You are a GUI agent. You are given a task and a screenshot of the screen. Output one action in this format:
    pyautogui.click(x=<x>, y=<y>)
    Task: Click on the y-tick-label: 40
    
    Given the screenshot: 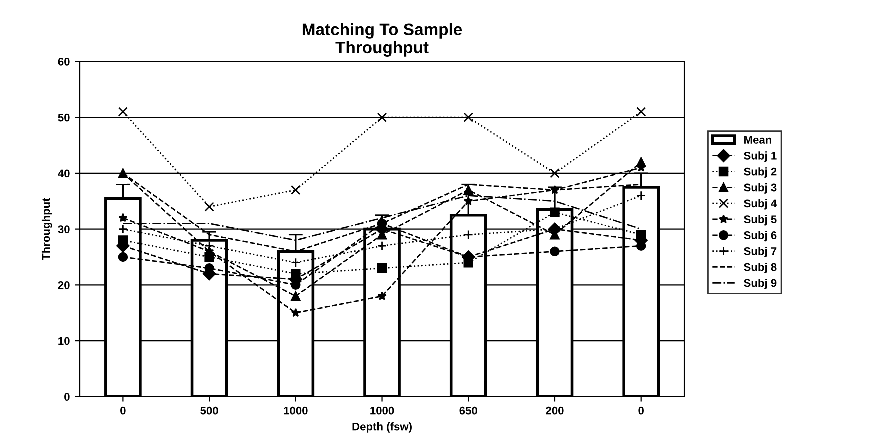 What is the action you would take?
    pyautogui.click(x=64, y=174)
    